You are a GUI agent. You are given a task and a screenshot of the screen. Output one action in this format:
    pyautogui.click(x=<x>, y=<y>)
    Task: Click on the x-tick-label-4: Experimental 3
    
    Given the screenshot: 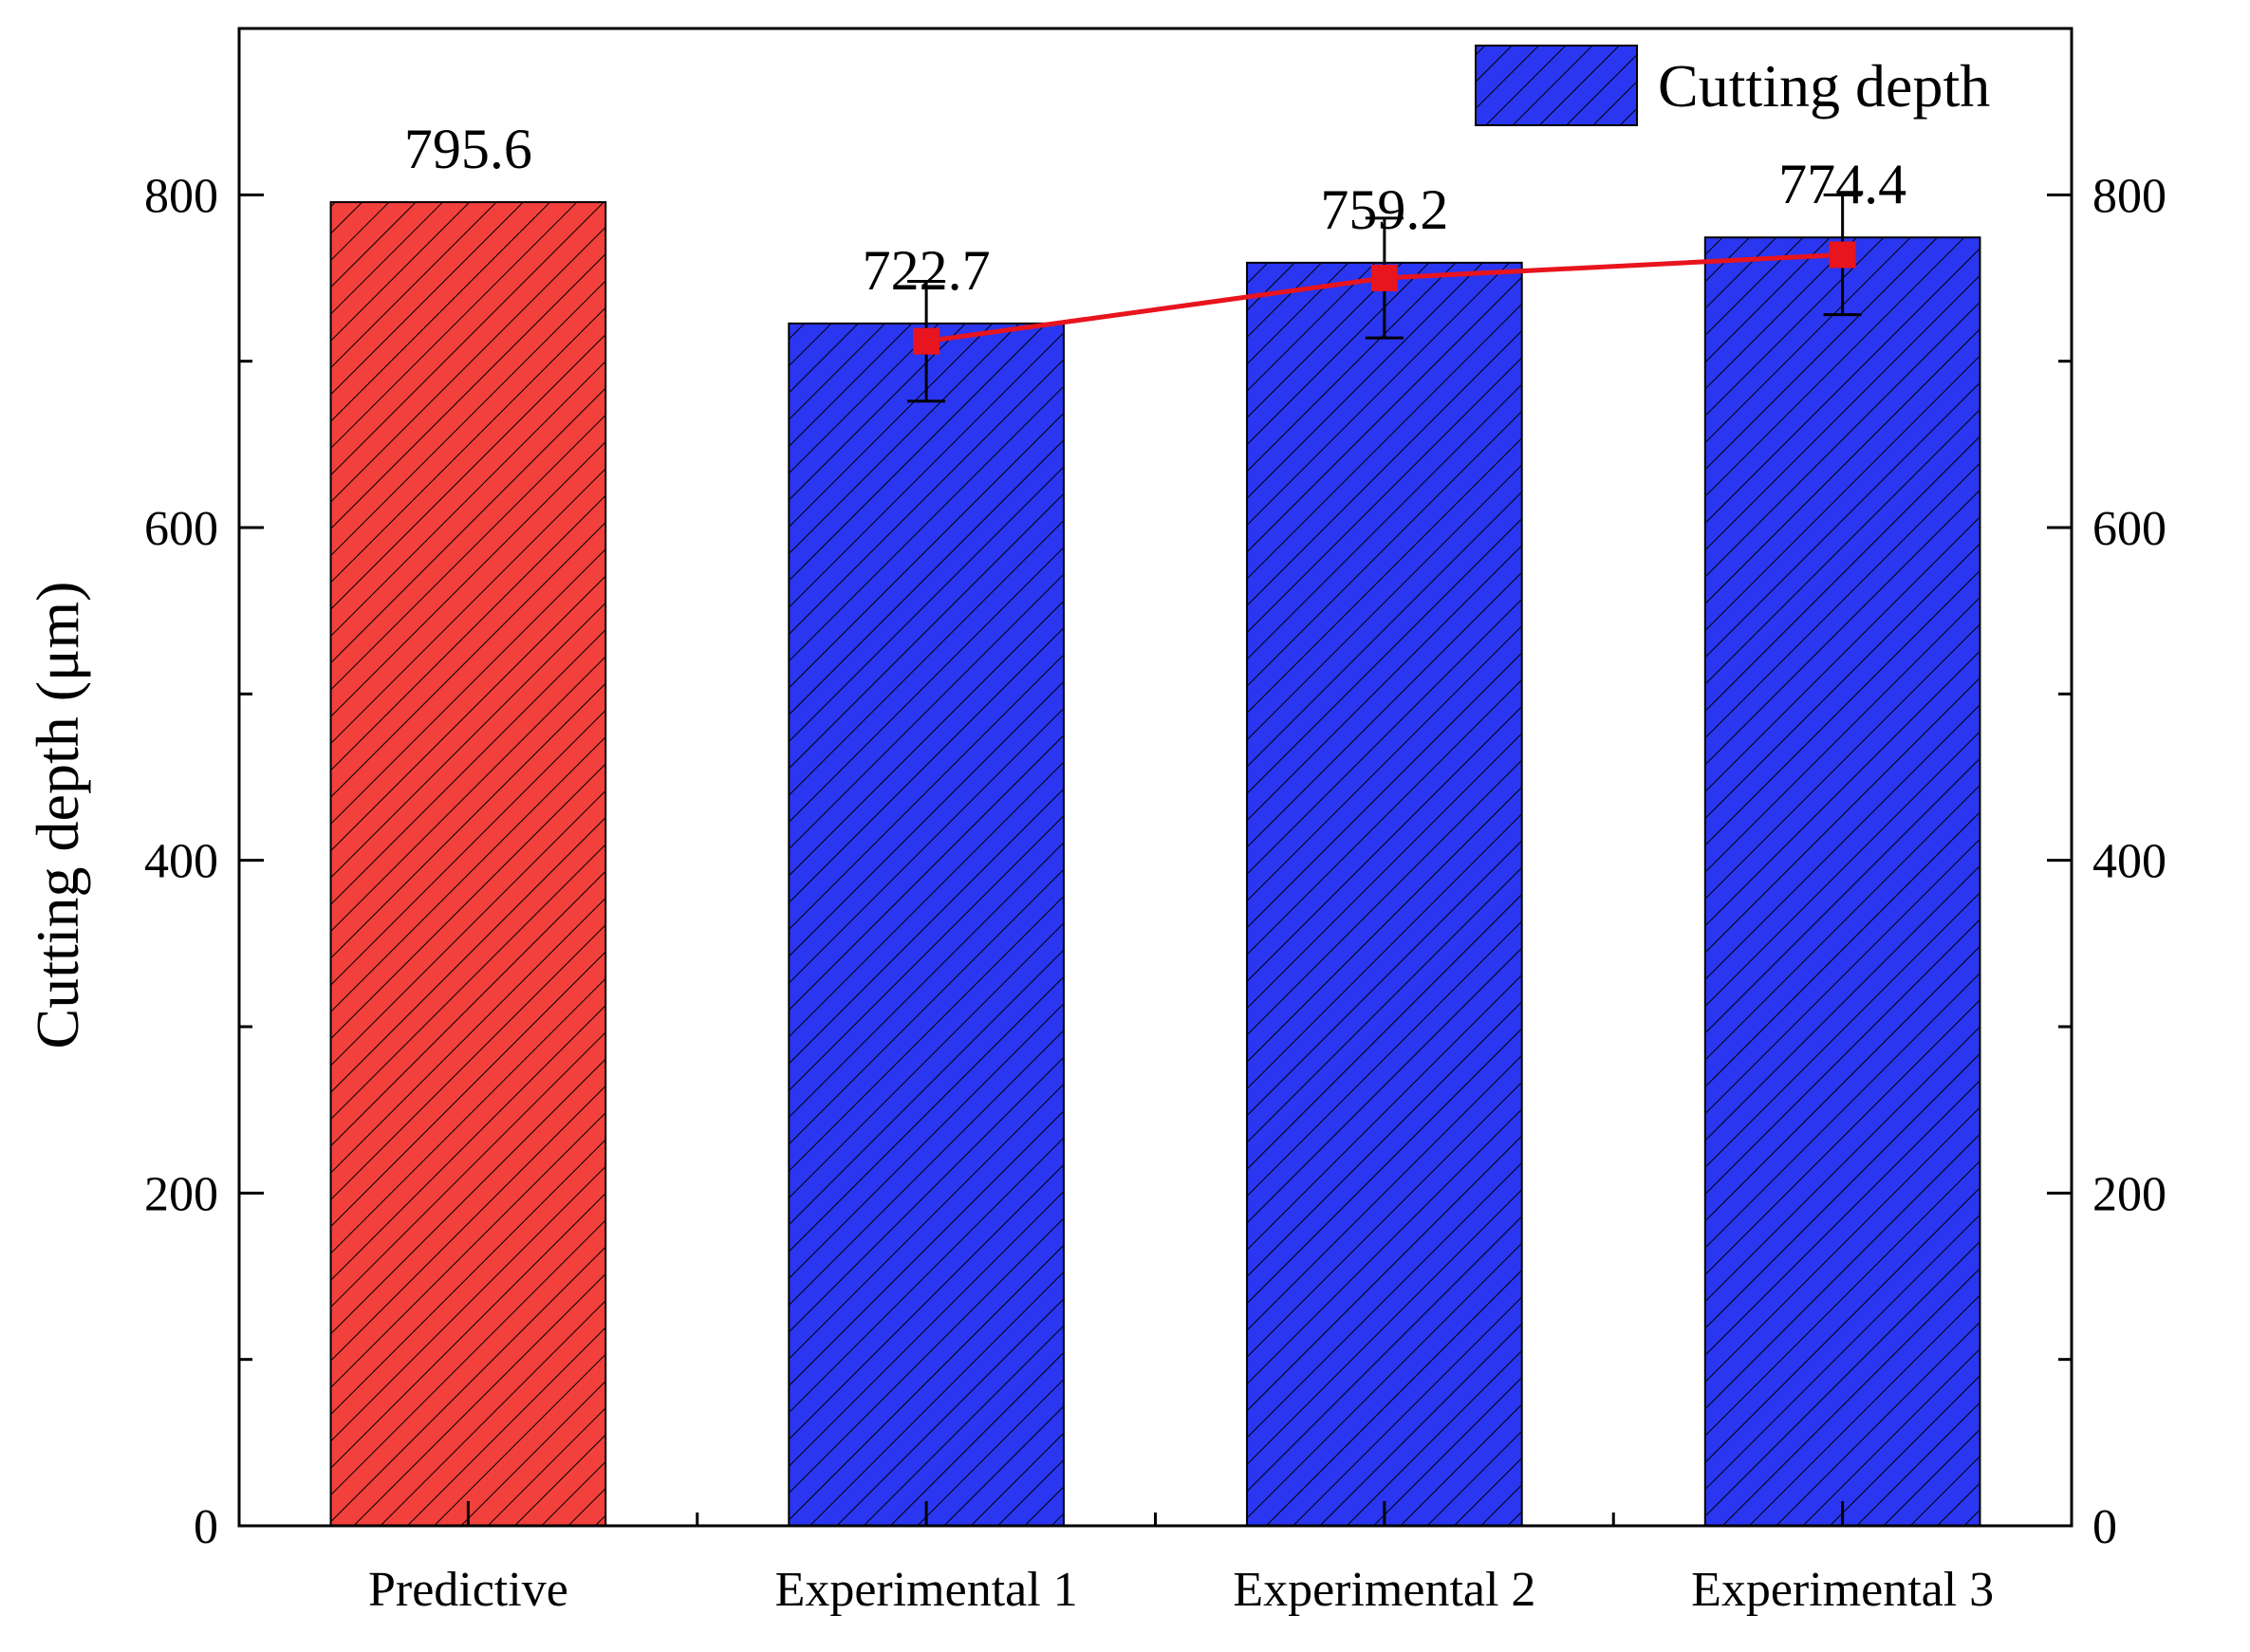 What is the action you would take?
    pyautogui.click(x=1842, y=1590)
    